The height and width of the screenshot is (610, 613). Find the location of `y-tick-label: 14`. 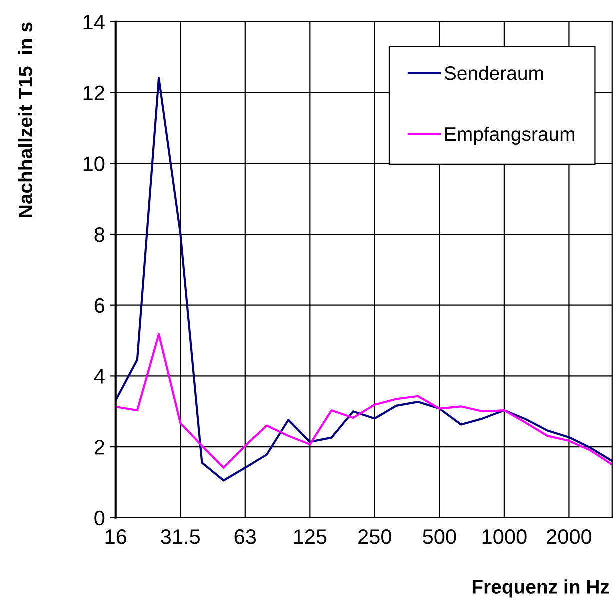

y-tick-label: 14 is located at coordinates (94, 22).